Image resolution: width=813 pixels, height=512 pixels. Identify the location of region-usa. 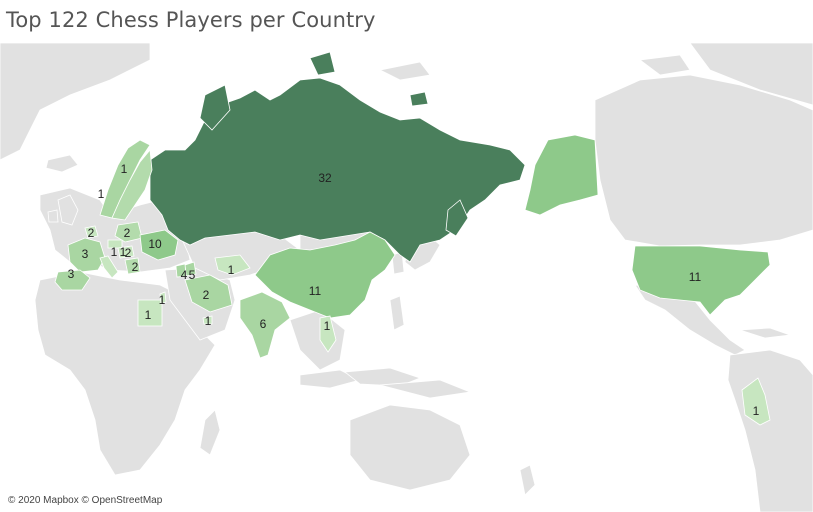
(701, 280).